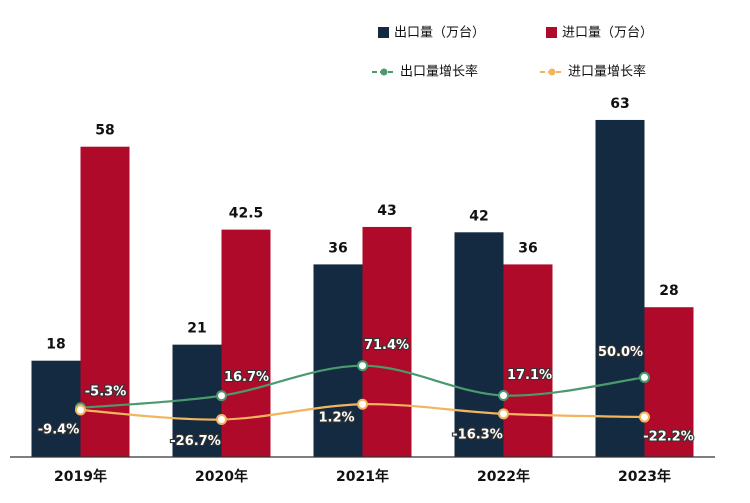 Image resolution: width=750 pixels, height=503 pixels. I want to click on line-value-label: 1.2%, so click(336, 418).